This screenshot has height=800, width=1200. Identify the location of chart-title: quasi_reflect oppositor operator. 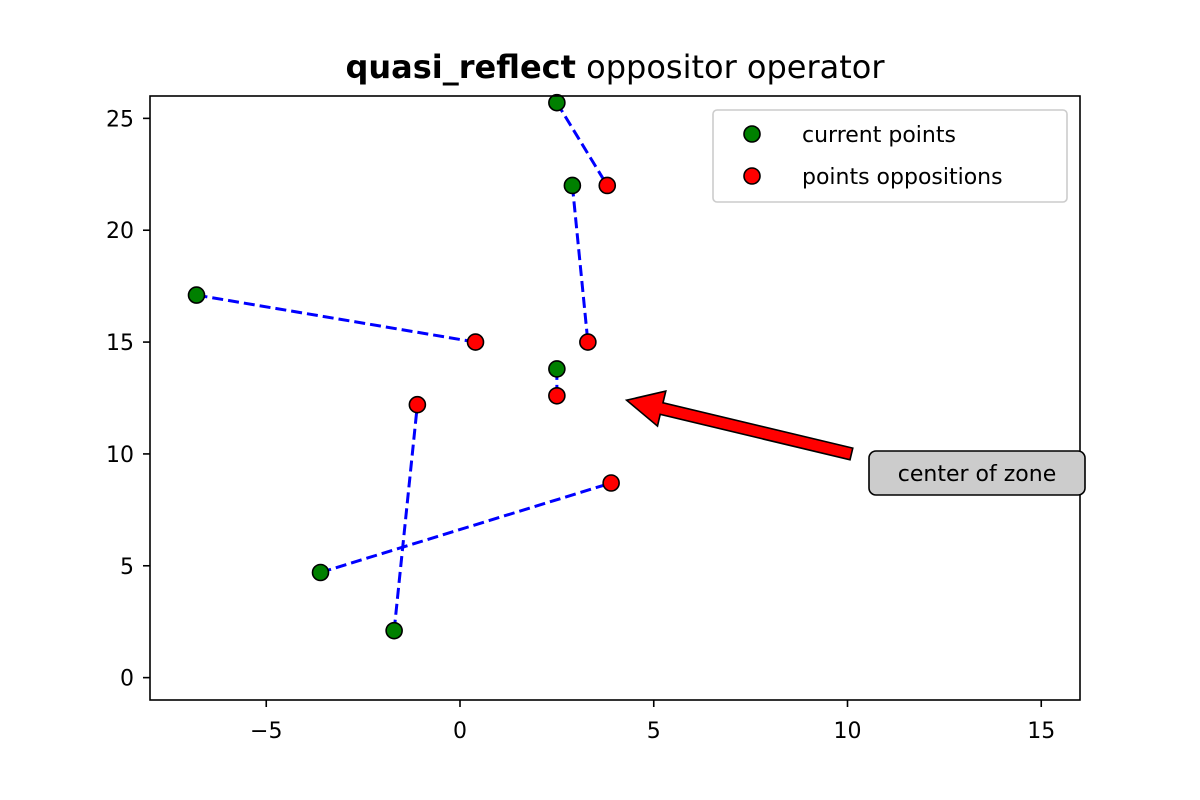
(615, 67).